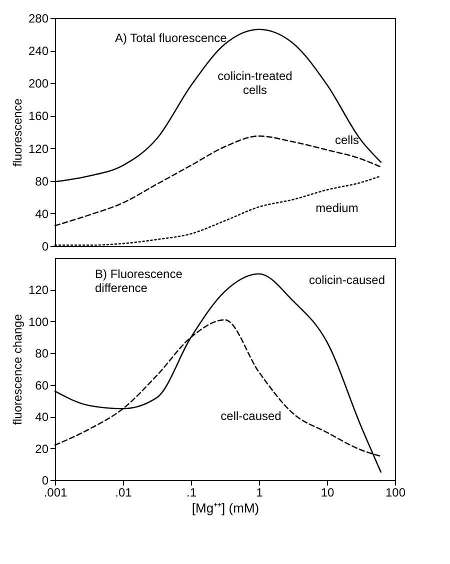 The image size is (450, 564). What do you see at coordinates (337, 208) in the screenshot?
I see `series-label: medium` at bounding box center [337, 208].